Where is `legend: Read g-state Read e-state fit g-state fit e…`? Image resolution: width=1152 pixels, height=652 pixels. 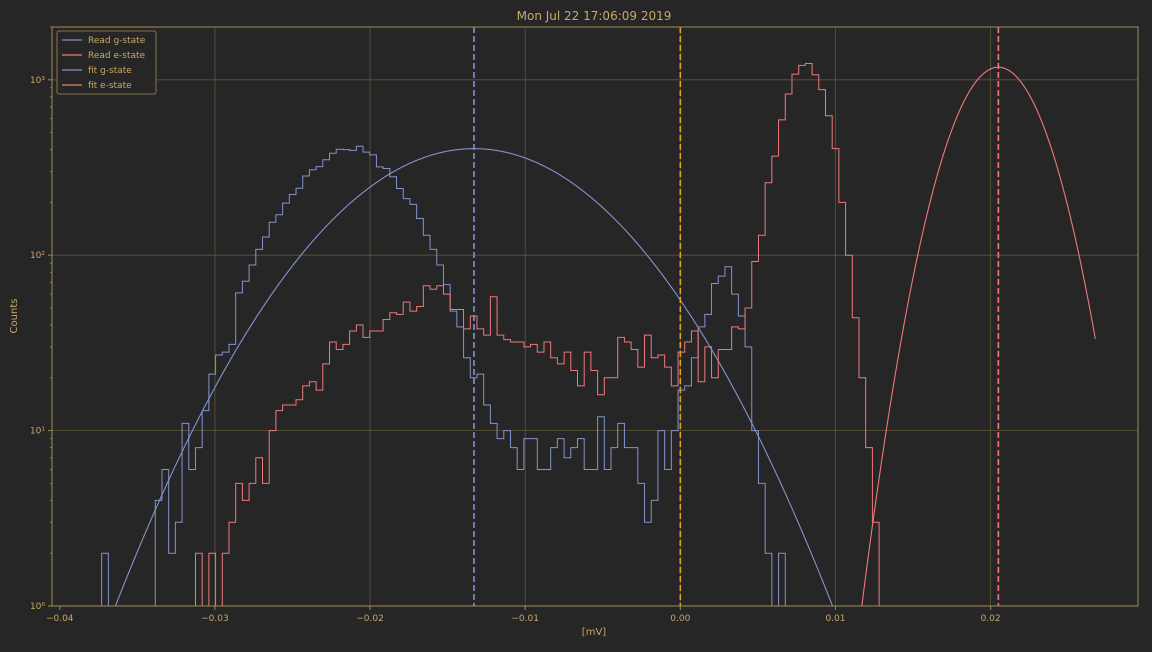 legend: Read g-state Read e-state fit g-state fit e… is located at coordinates (106, 62).